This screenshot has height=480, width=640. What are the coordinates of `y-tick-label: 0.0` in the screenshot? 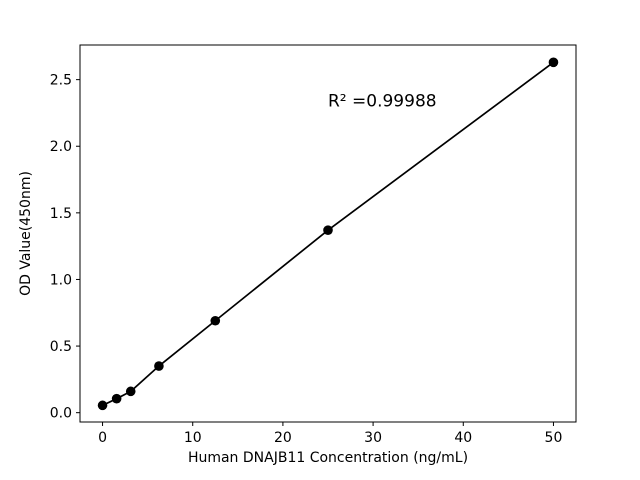 It's located at (61, 414).